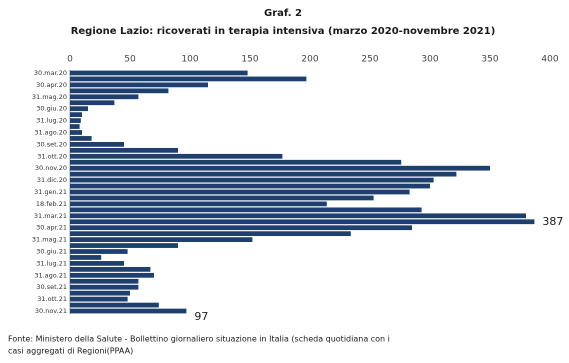 The height and width of the screenshot is (363, 569). Describe the element at coordinates (51, 263) in the screenshot. I see `y-tick-label: 31.lug.21` at that location.